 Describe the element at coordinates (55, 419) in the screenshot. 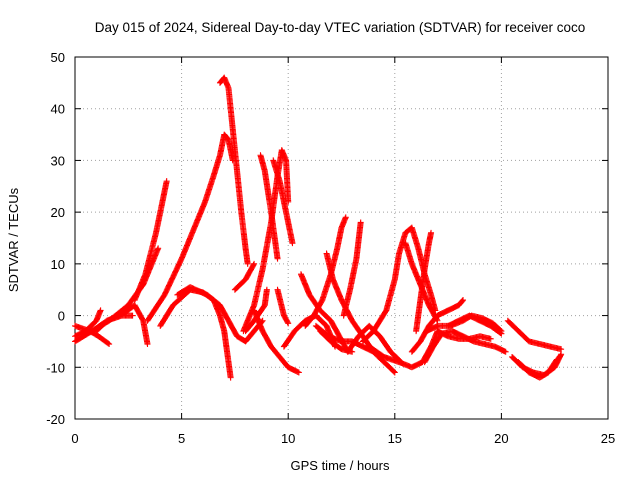

I see `y-tick-label: -20` at that location.